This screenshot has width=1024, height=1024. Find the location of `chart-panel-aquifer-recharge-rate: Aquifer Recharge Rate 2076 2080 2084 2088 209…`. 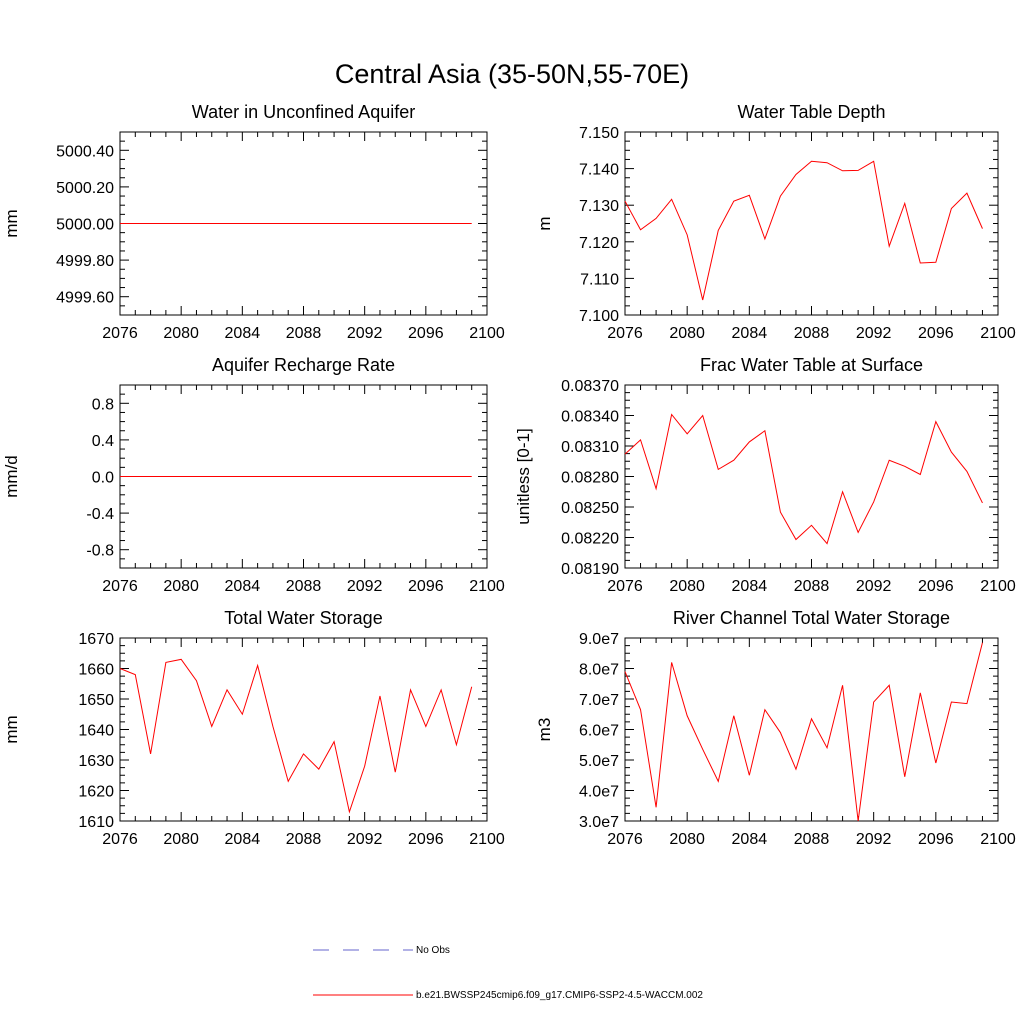

chart-panel-aquifer-recharge-rate: Aquifer Recharge Rate 2076 2080 2084 2088 209… is located at coordinates (253, 475).